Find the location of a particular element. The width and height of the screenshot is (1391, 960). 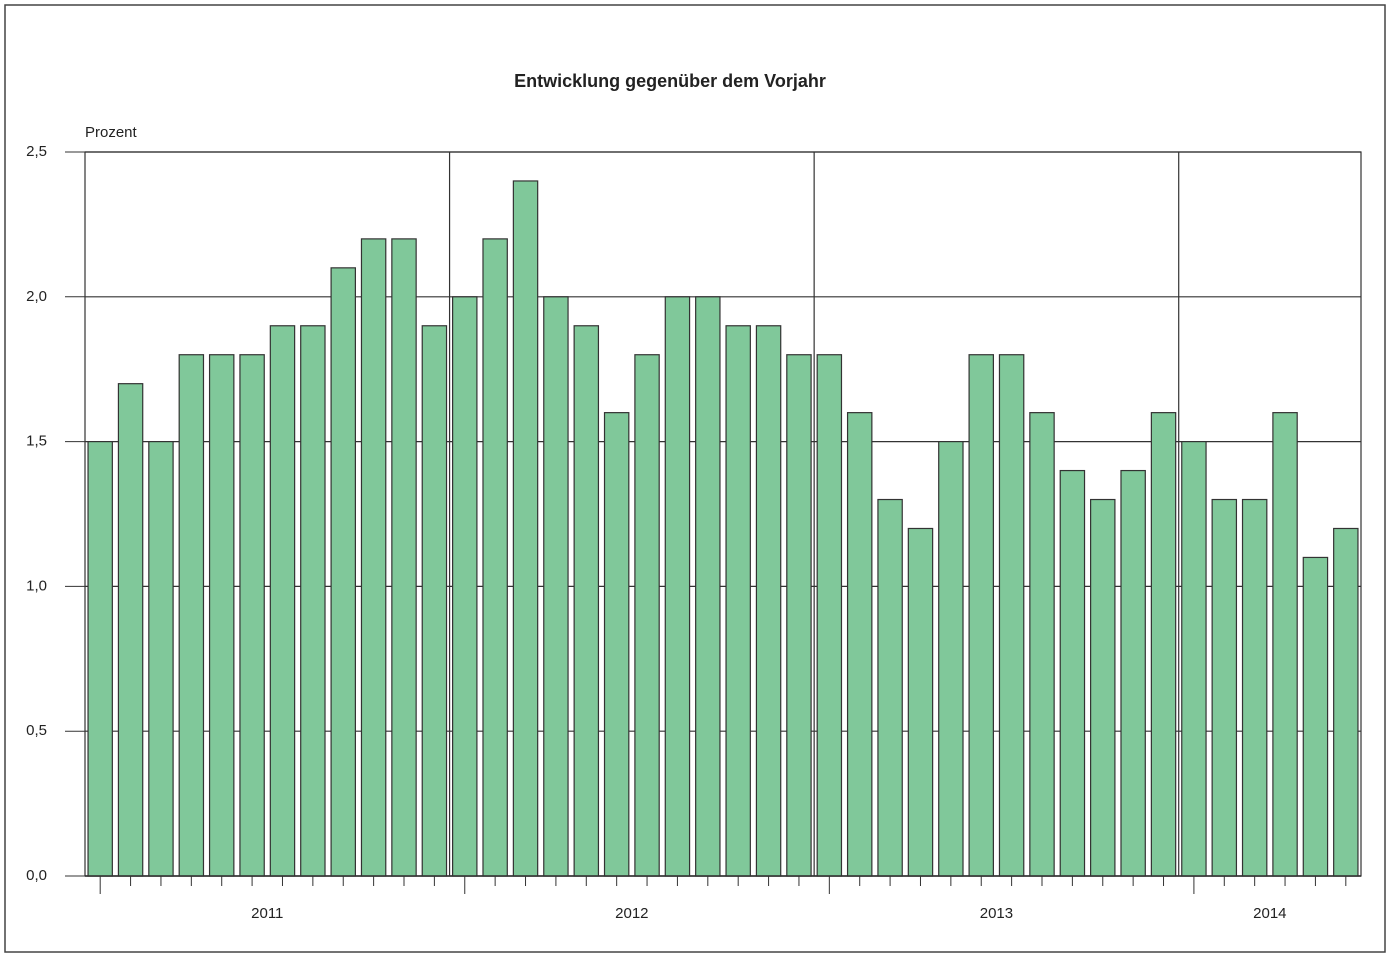

x-group-label: 2013 is located at coordinates (996, 913).